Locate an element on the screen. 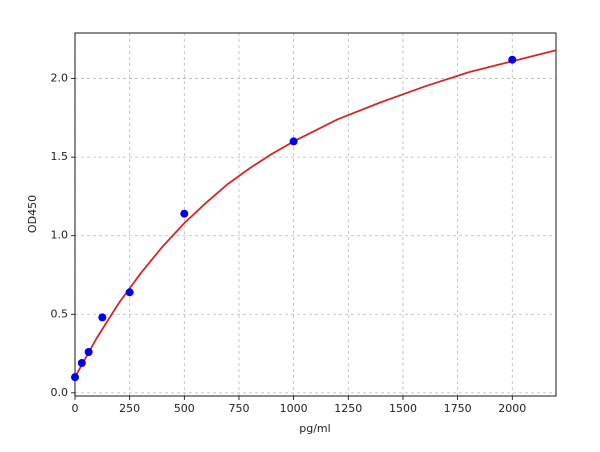  y-tick-label: 1.5 is located at coordinates (60, 156).